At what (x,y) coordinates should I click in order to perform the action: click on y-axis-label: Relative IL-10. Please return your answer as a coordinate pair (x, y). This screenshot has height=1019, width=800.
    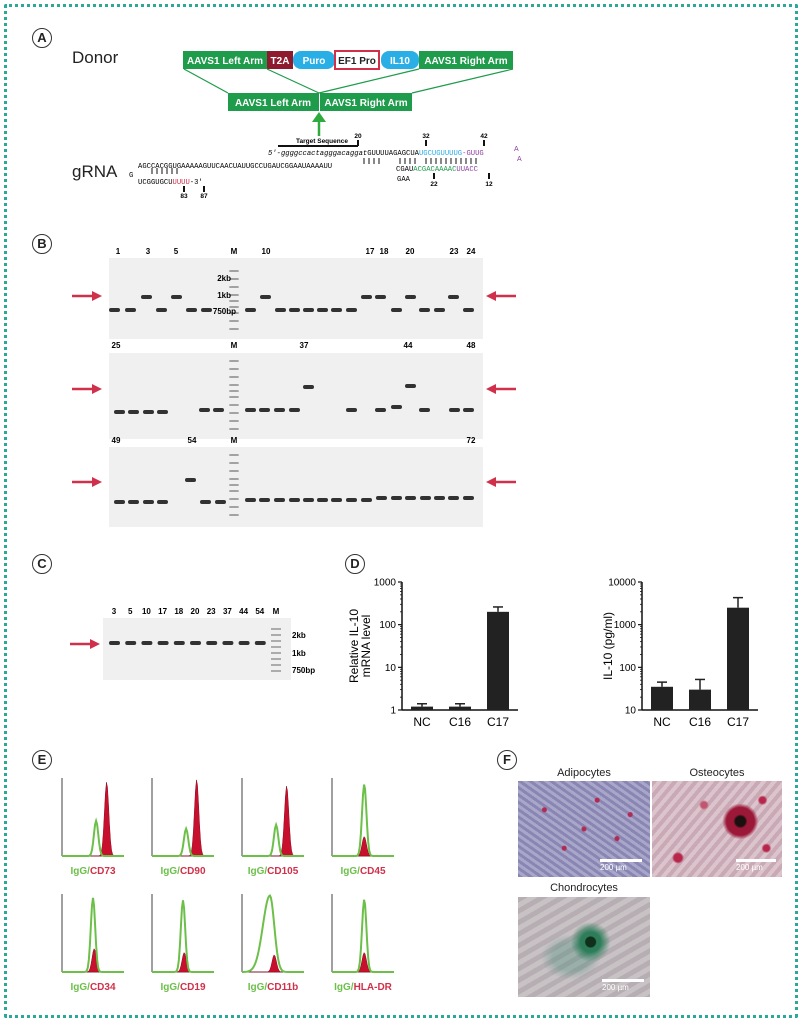
    Looking at the image, I should click on (354, 646).